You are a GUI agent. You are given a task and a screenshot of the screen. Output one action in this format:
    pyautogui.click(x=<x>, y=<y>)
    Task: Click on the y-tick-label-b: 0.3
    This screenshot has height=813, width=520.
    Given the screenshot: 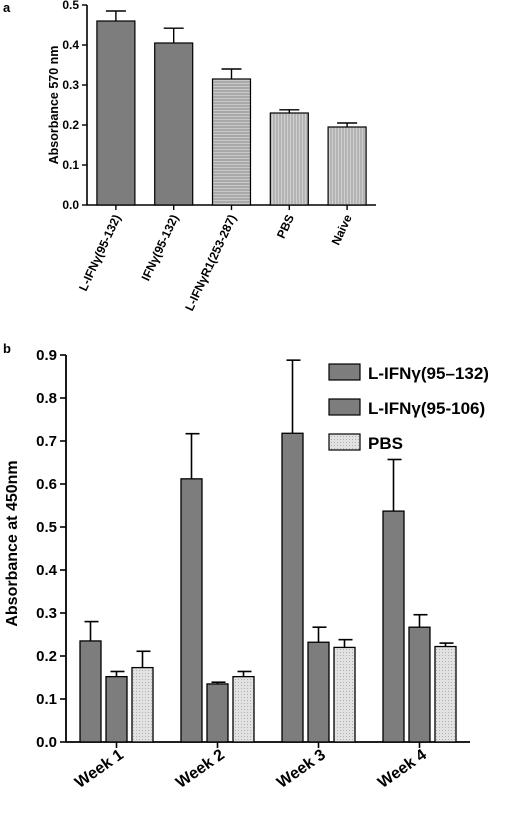 What is the action you would take?
    pyautogui.click(x=46, y=613)
    